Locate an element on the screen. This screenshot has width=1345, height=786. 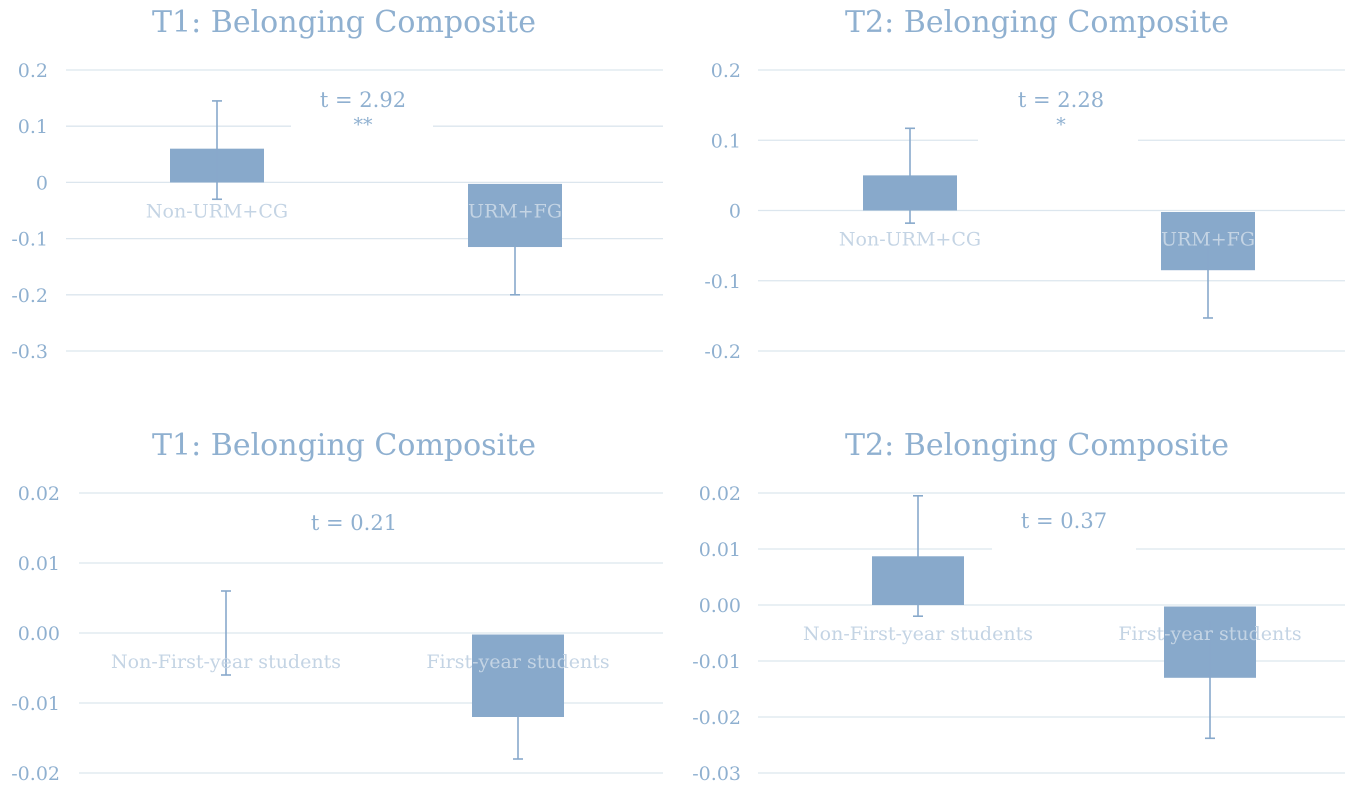
stat-annotation: t = 2.28 is located at coordinates (1061, 100).